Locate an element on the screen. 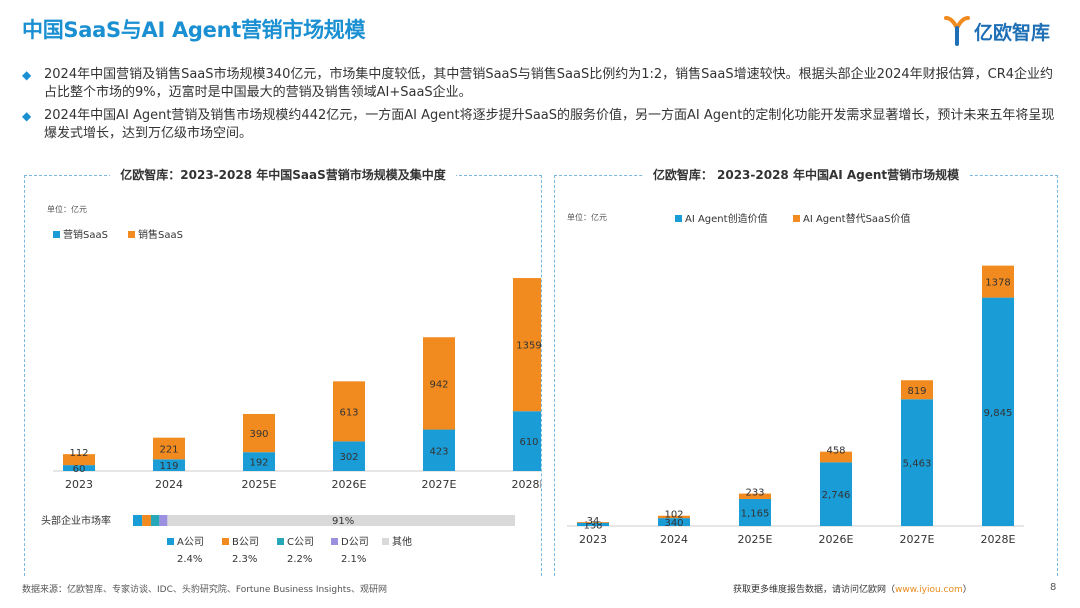  data-label: 1,165 is located at coordinates (755, 513).